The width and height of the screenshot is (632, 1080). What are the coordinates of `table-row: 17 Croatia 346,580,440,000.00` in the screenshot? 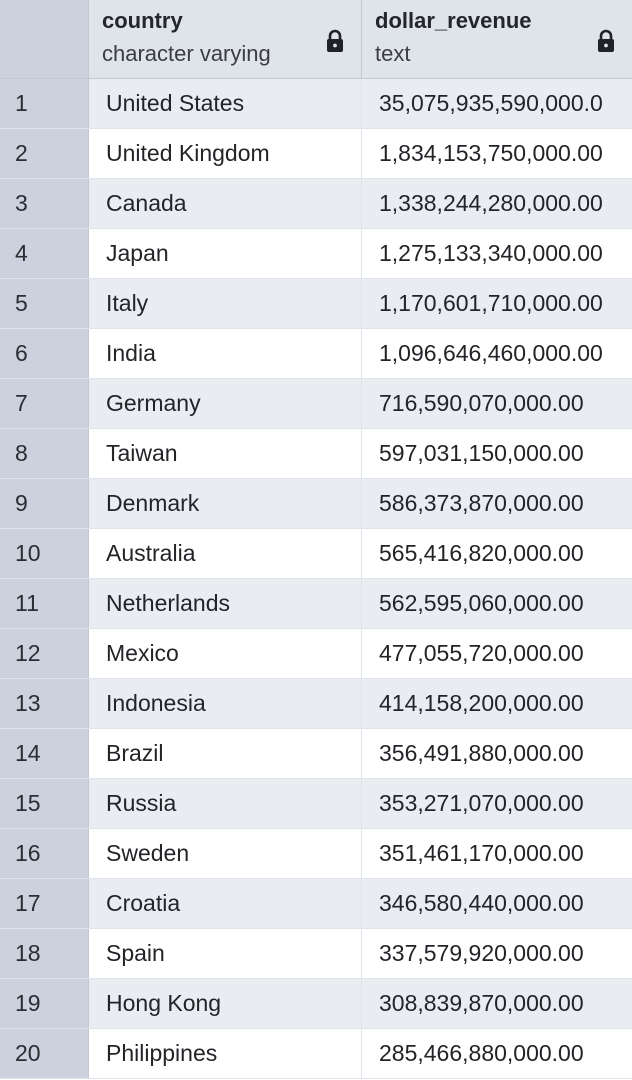 It's located at (316, 904).